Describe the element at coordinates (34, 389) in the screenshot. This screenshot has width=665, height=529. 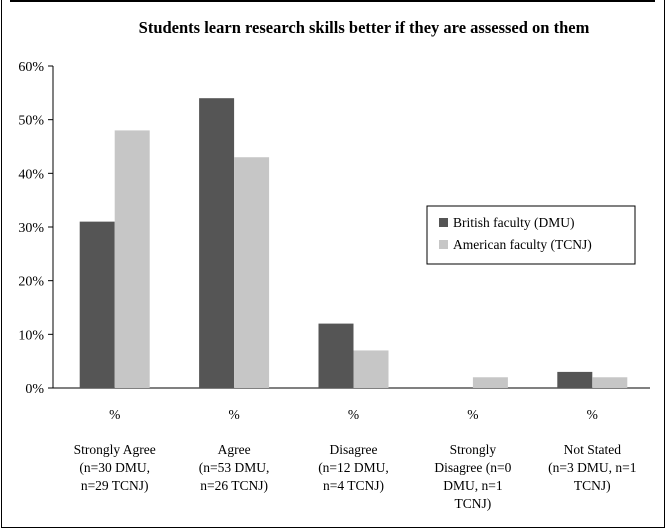
I see `y-tick-label: 0%` at that location.